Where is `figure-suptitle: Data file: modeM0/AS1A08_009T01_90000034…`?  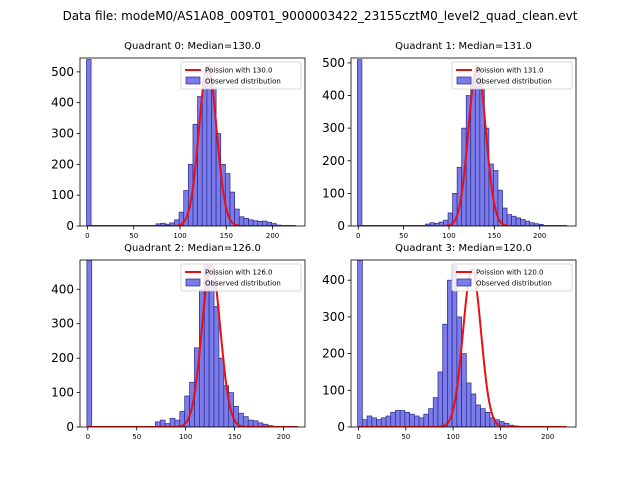
figure-suptitle: Data file: modeM0/AS1A08_009T01_90000034… is located at coordinates (320, 16).